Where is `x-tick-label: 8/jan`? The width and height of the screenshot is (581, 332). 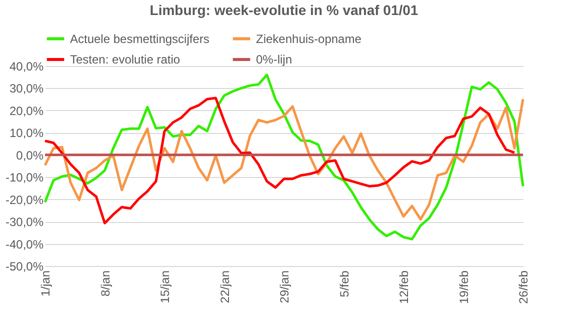 x-tick-label: 8/jan is located at coordinates (105, 283).